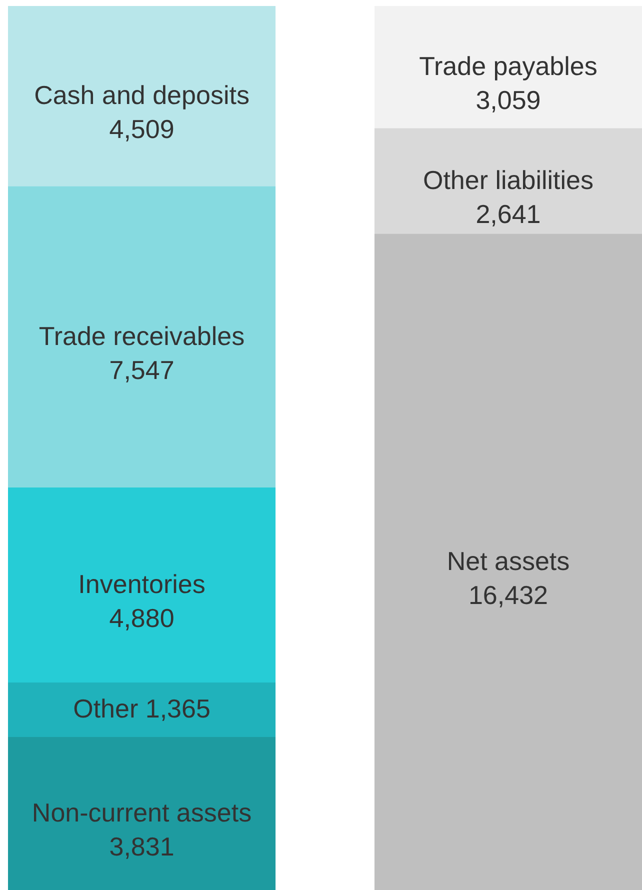 This screenshot has width=642, height=890. I want to click on data-label: 16,432, so click(508, 595).